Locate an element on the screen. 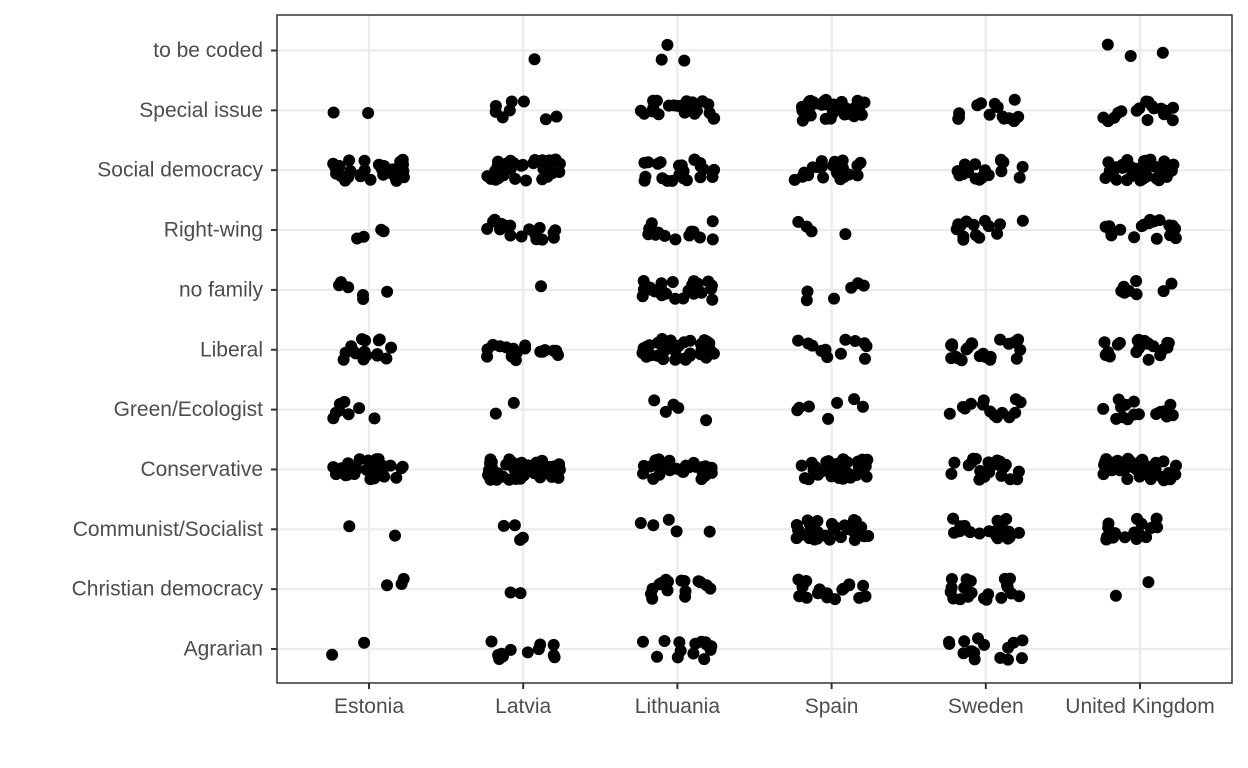 This screenshot has height=768, width=1248. point-latvia-special-issue is located at coordinates (495, 106).